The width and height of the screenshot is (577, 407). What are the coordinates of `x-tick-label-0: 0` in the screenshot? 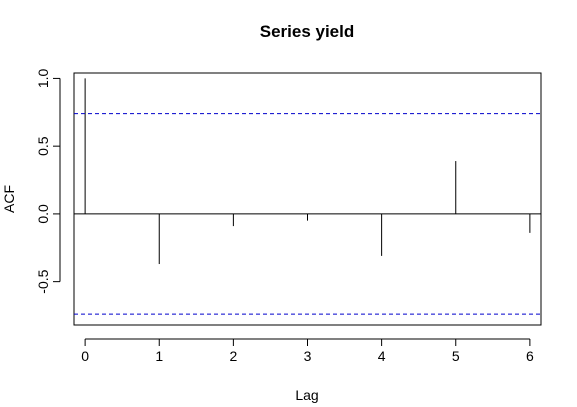 It's located at (85, 356).